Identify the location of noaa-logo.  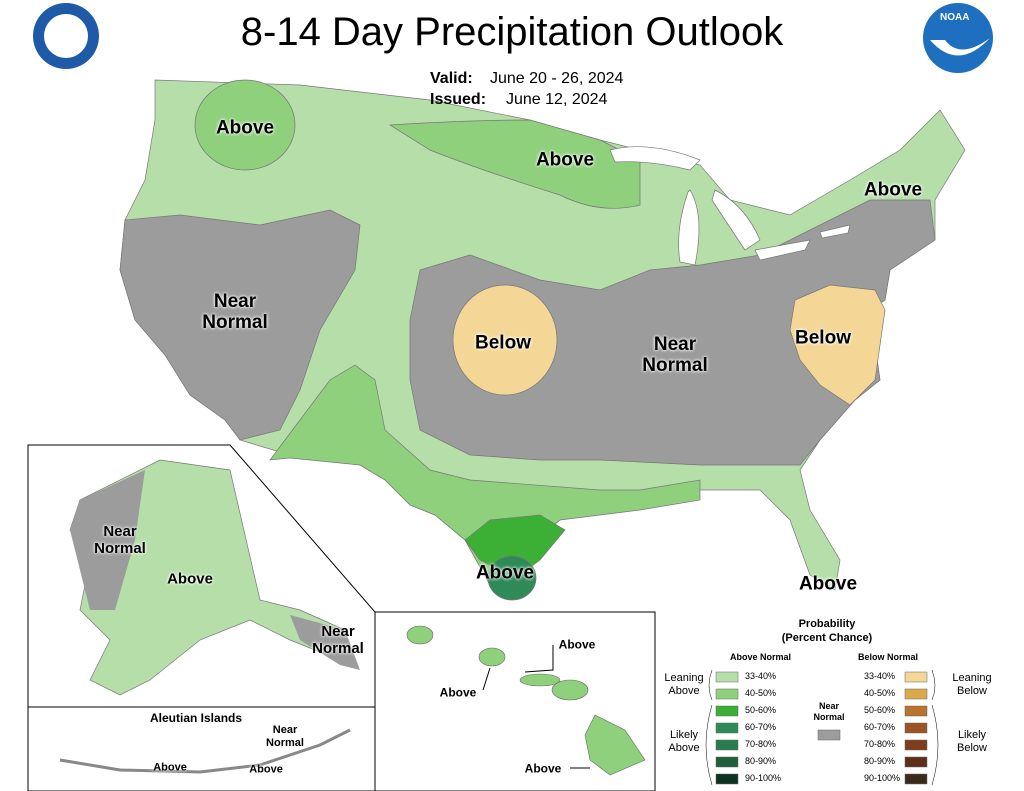
(958, 38).